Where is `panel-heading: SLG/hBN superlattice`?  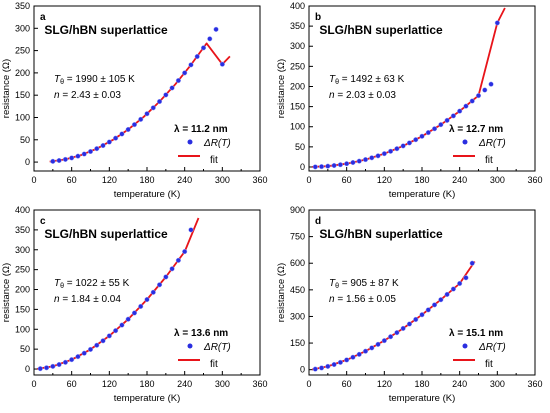
panel-heading: SLG/hBN superlattice is located at coordinates (381, 30).